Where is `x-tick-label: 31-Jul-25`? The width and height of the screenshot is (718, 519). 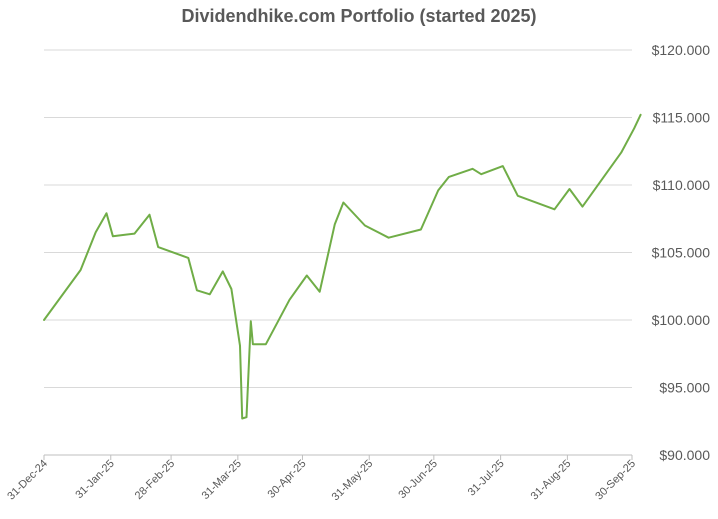
x-tick-label: 31-Jul-25 is located at coordinates (486, 478).